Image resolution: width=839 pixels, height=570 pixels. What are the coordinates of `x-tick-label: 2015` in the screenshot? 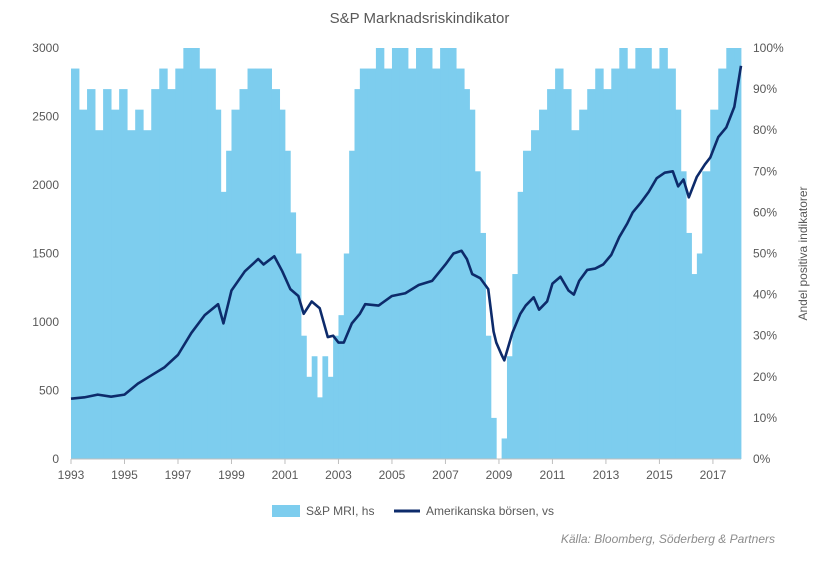 It's located at (659, 475).